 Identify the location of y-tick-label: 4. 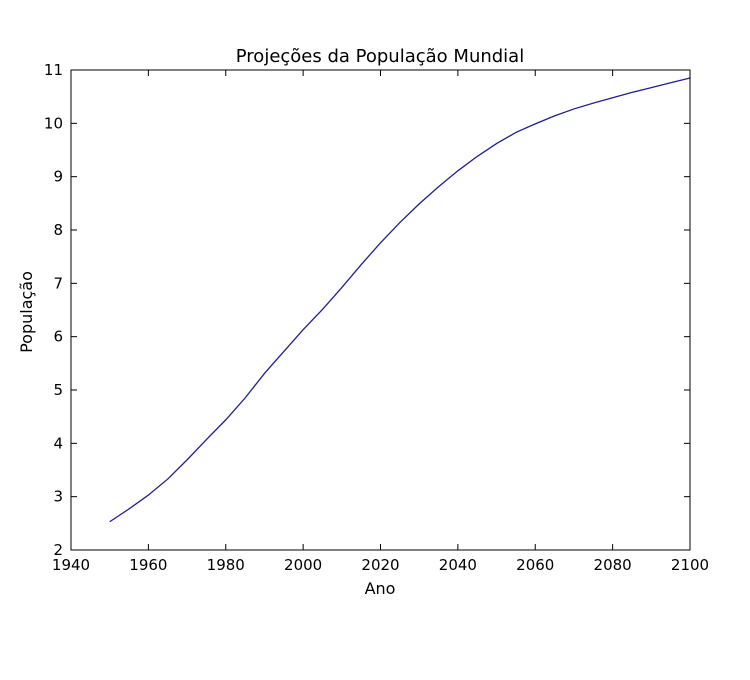
(58, 443).